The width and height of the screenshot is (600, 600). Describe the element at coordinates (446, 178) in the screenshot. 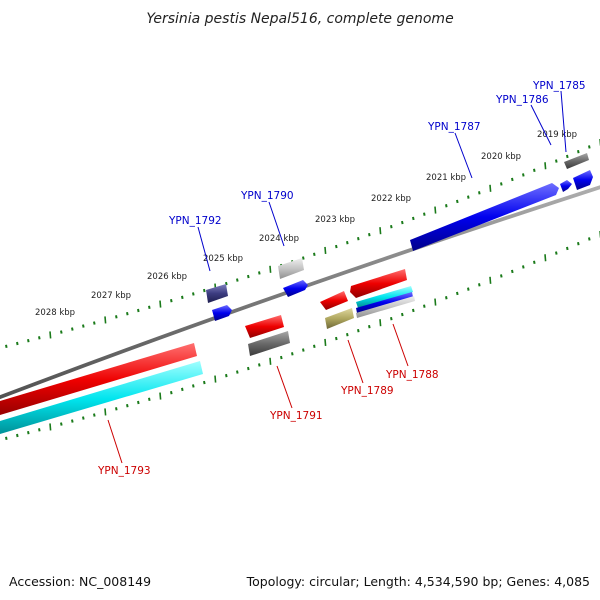

I see `ruler-label: 2021 kbp` at that location.